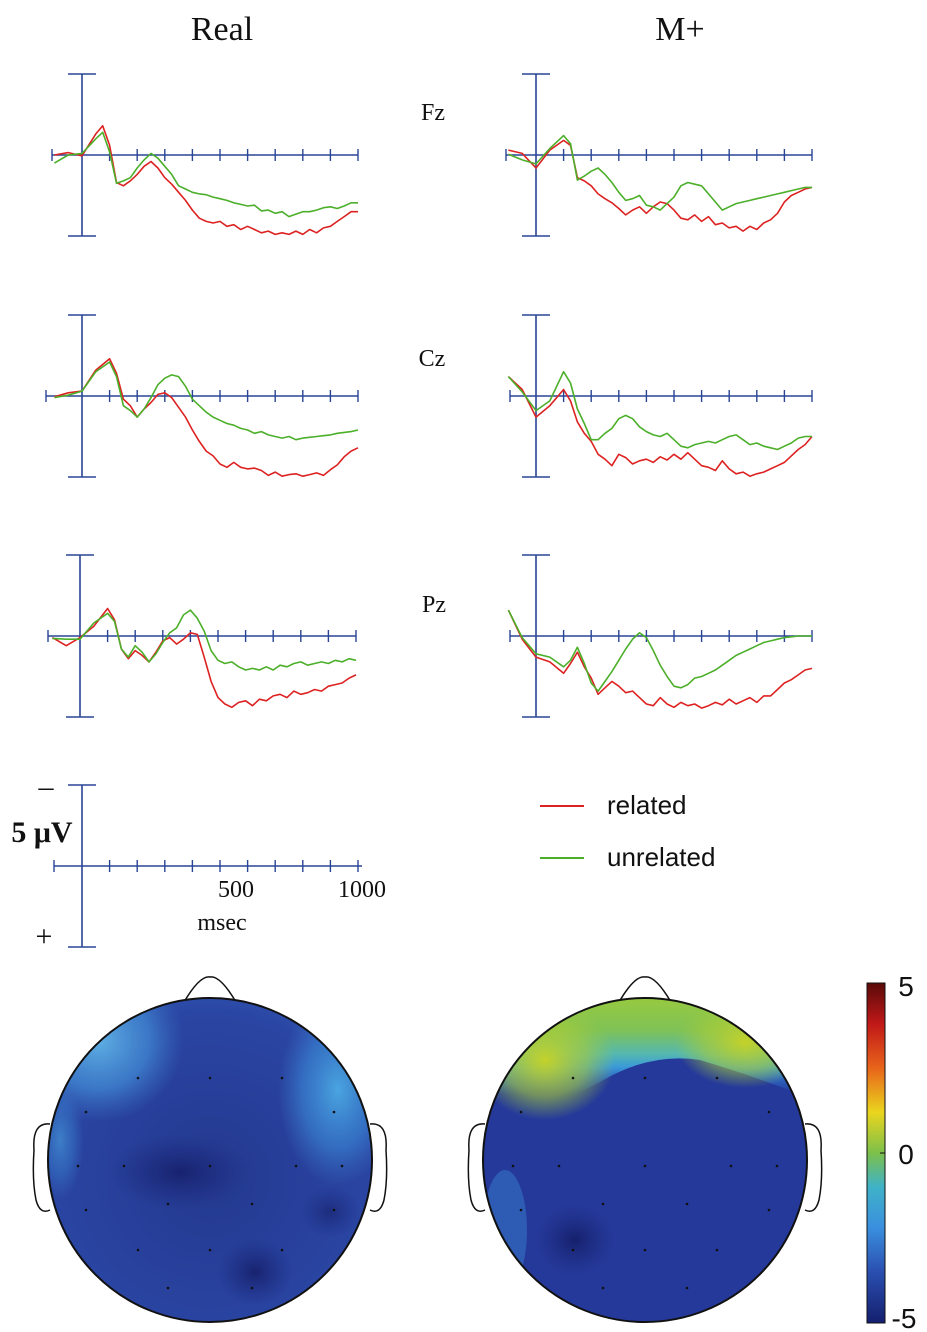 The width and height of the screenshot is (927, 1332). Describe the element at coordinates (904, 1317) in the screenshot. I see `colorbar-min-label: -5` at that location.